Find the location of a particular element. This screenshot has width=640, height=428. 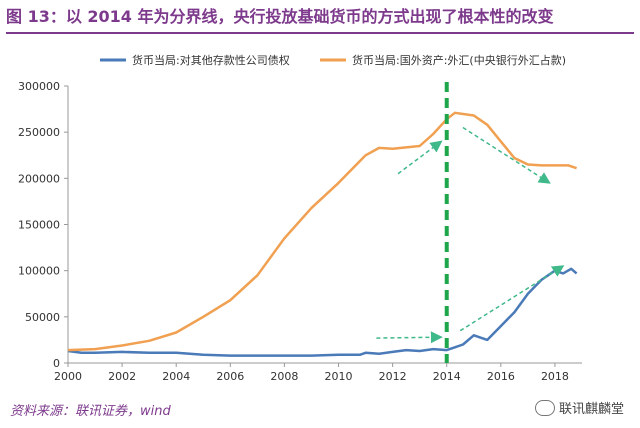

y-tick-label: 300000 is located at coordinates (39, 86).